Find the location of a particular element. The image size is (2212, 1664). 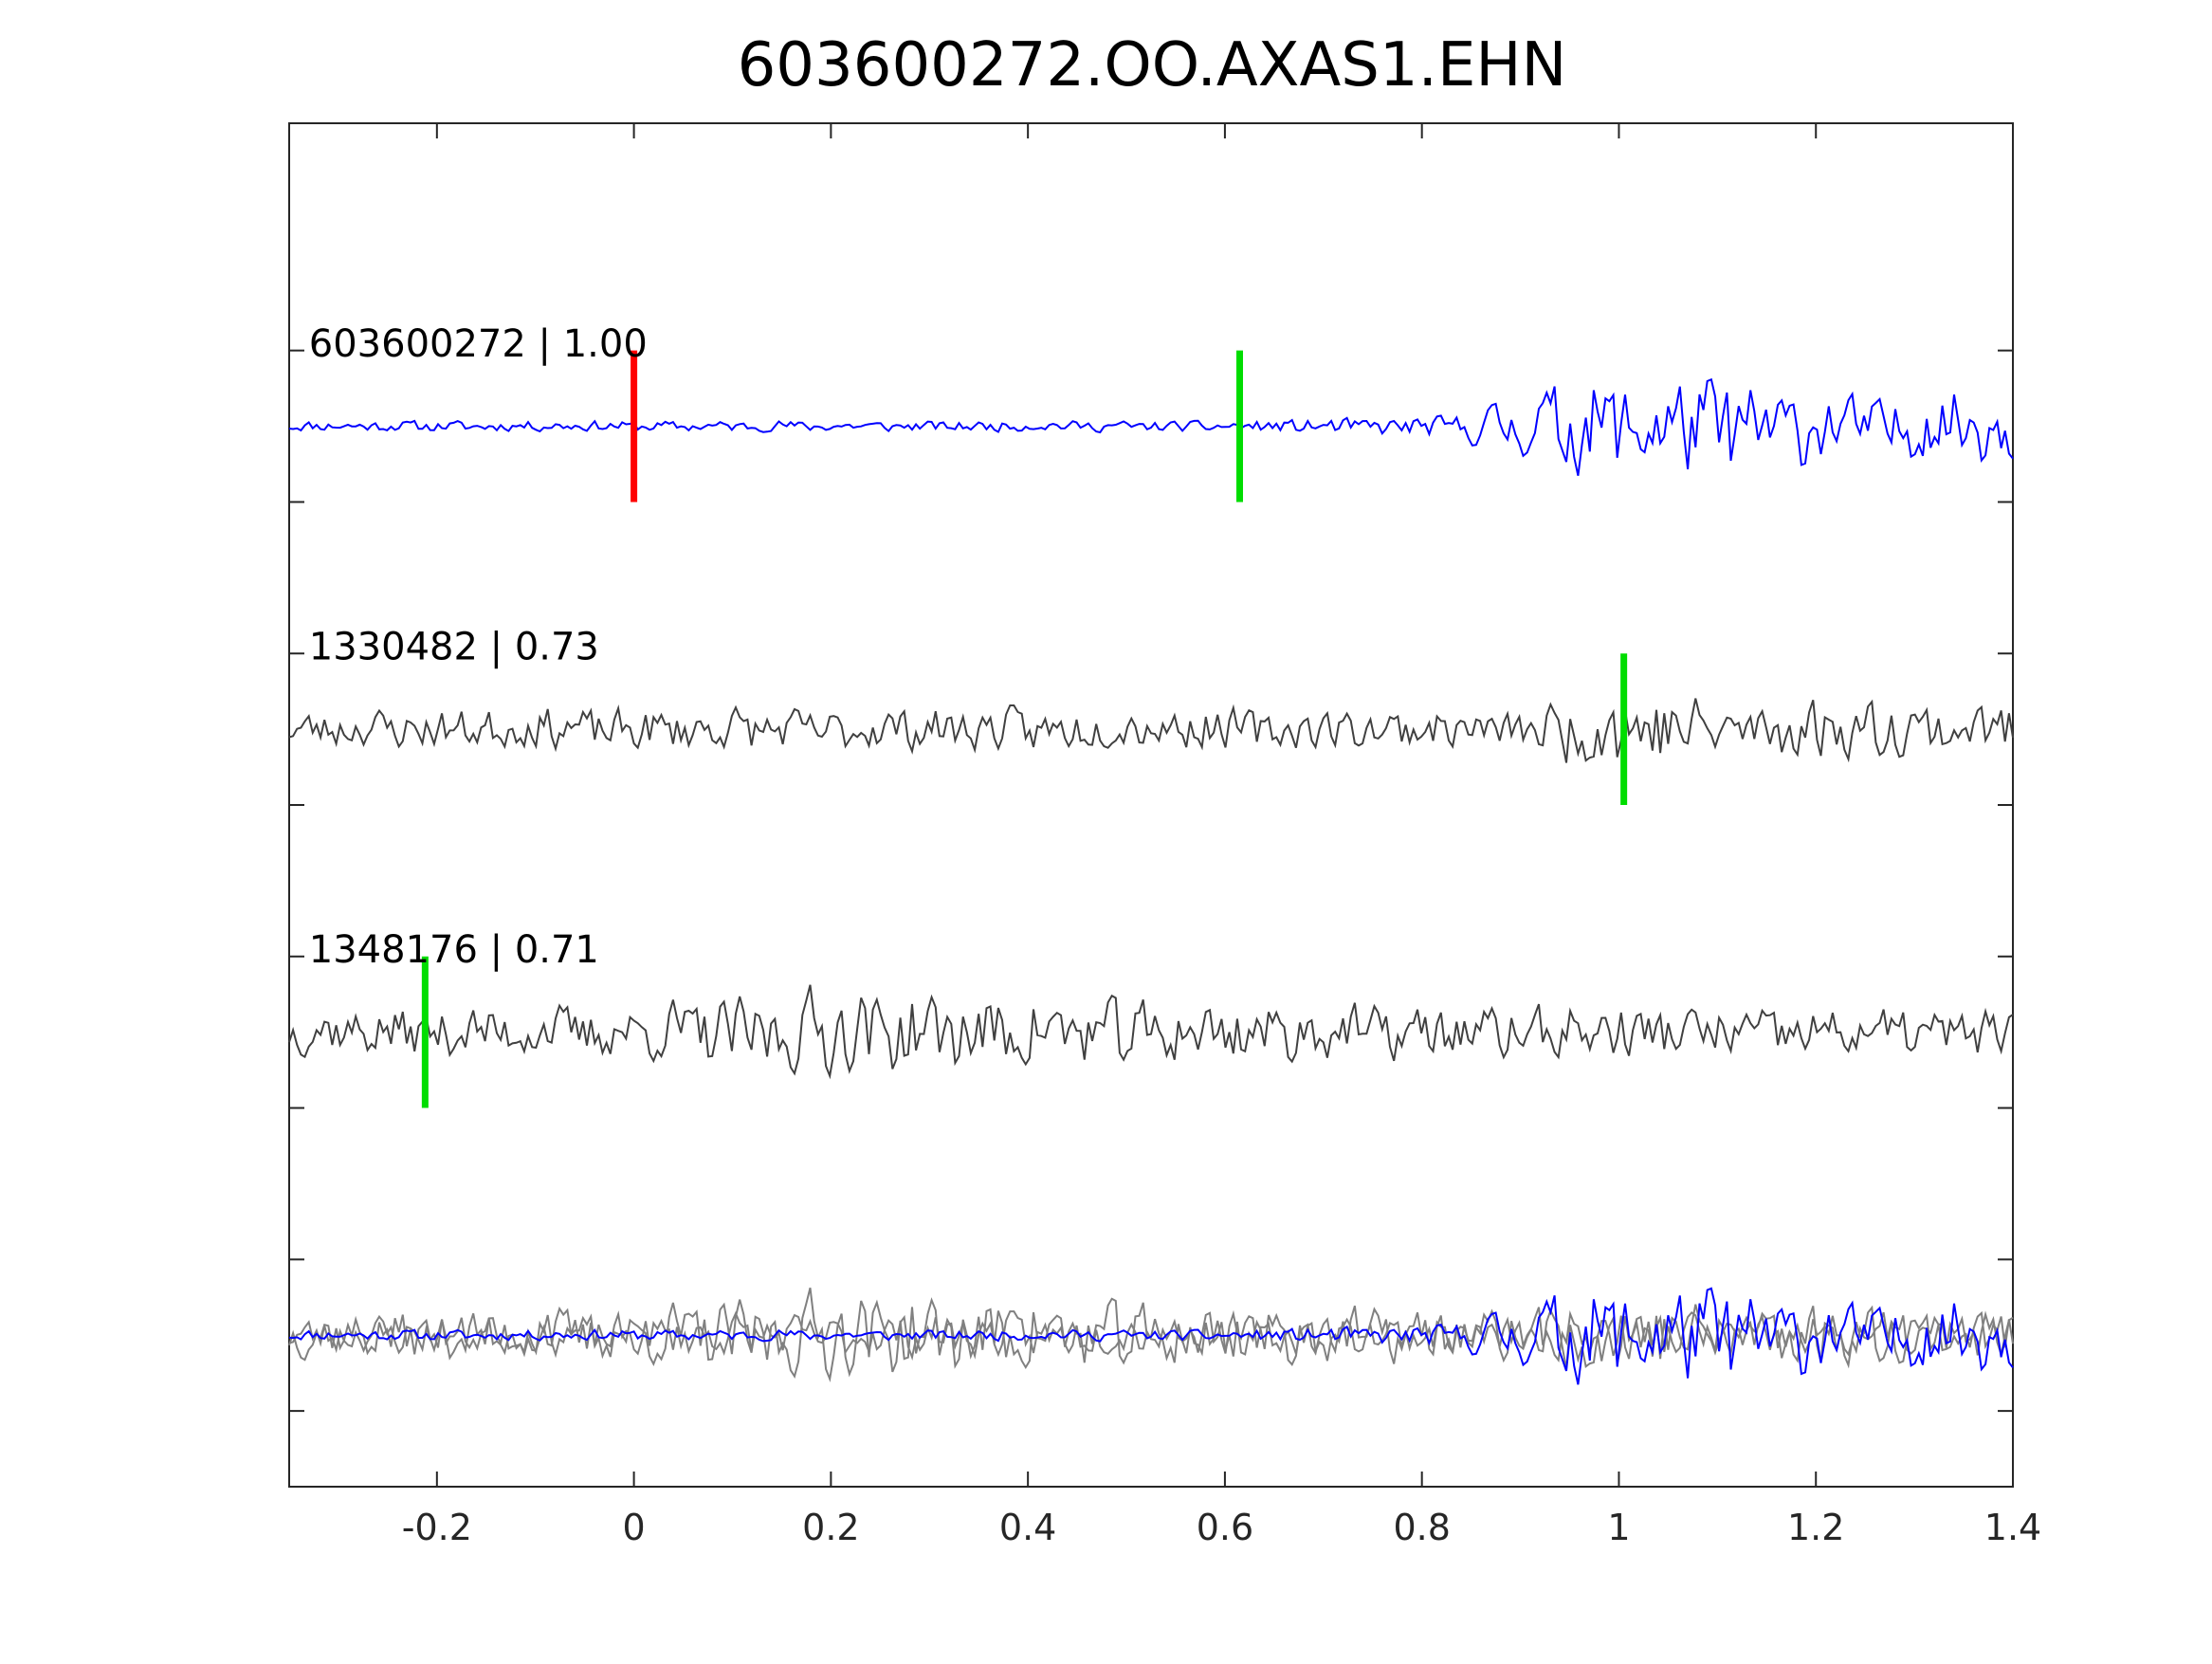

x-tick-label: 0.6 is located at coordinates (1225, 1527).